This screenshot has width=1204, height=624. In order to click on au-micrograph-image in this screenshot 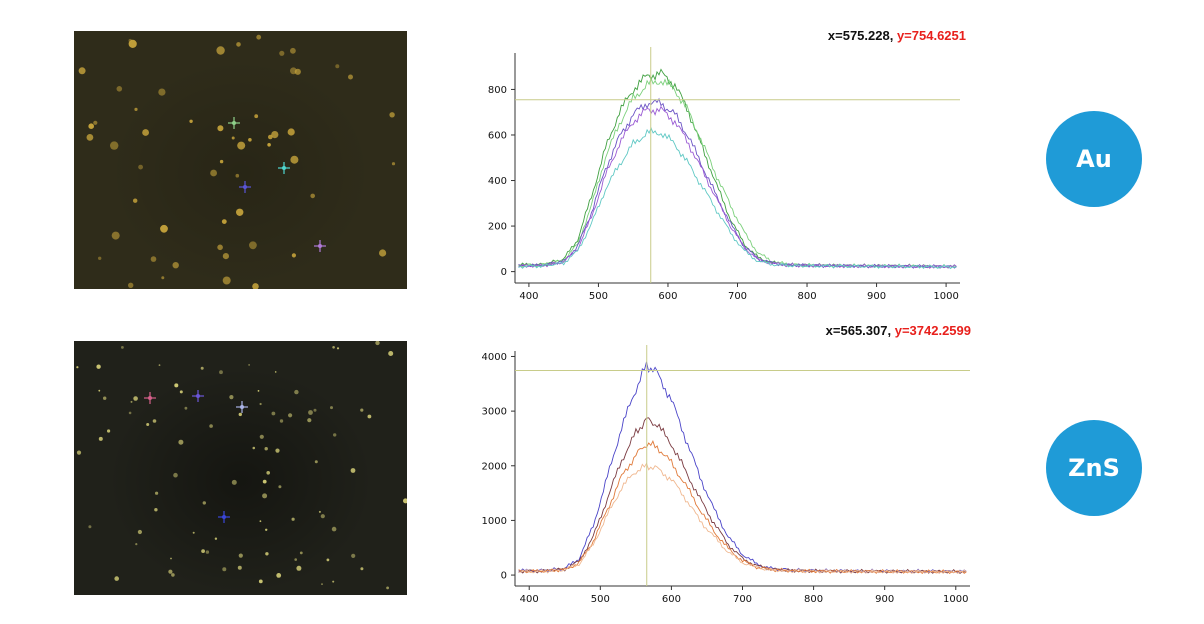, I will do `click(240, 160)`.